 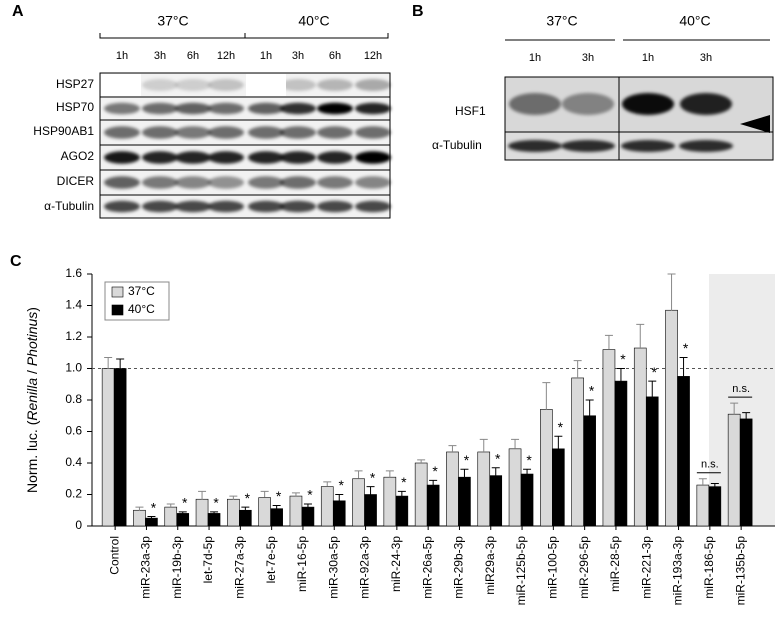 What do you see at coordinates (193, 56) in the screenshot?
I see `time: 6h` at bounding box center [193, 56].